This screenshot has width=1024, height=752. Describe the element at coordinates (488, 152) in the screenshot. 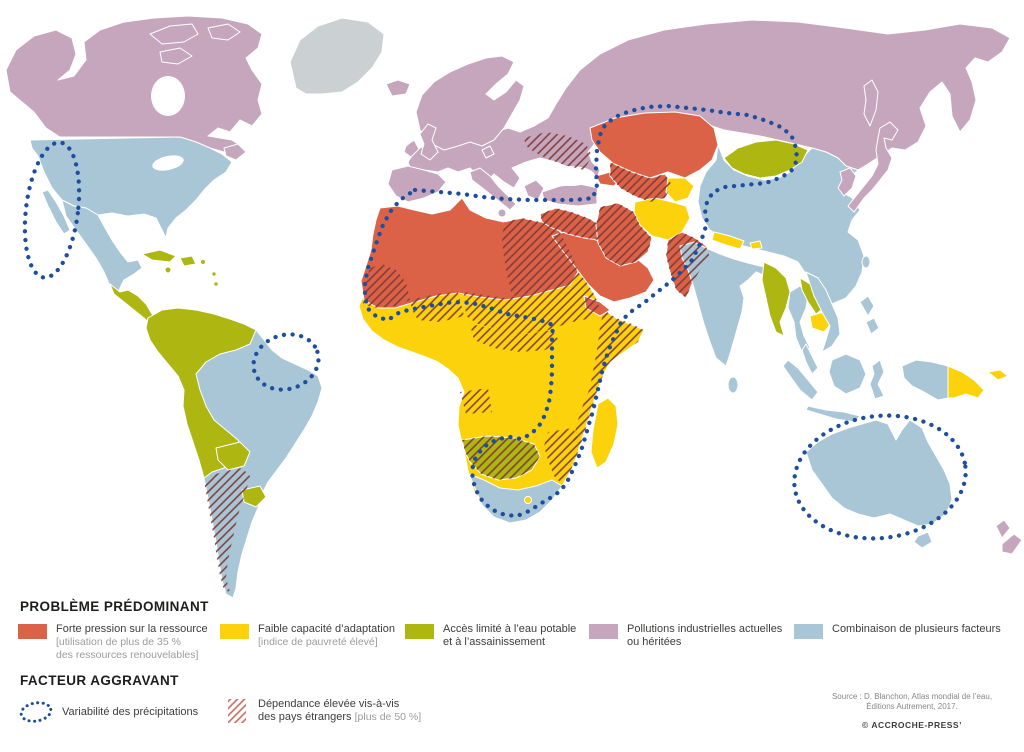

I see `region-danemark` at that location.